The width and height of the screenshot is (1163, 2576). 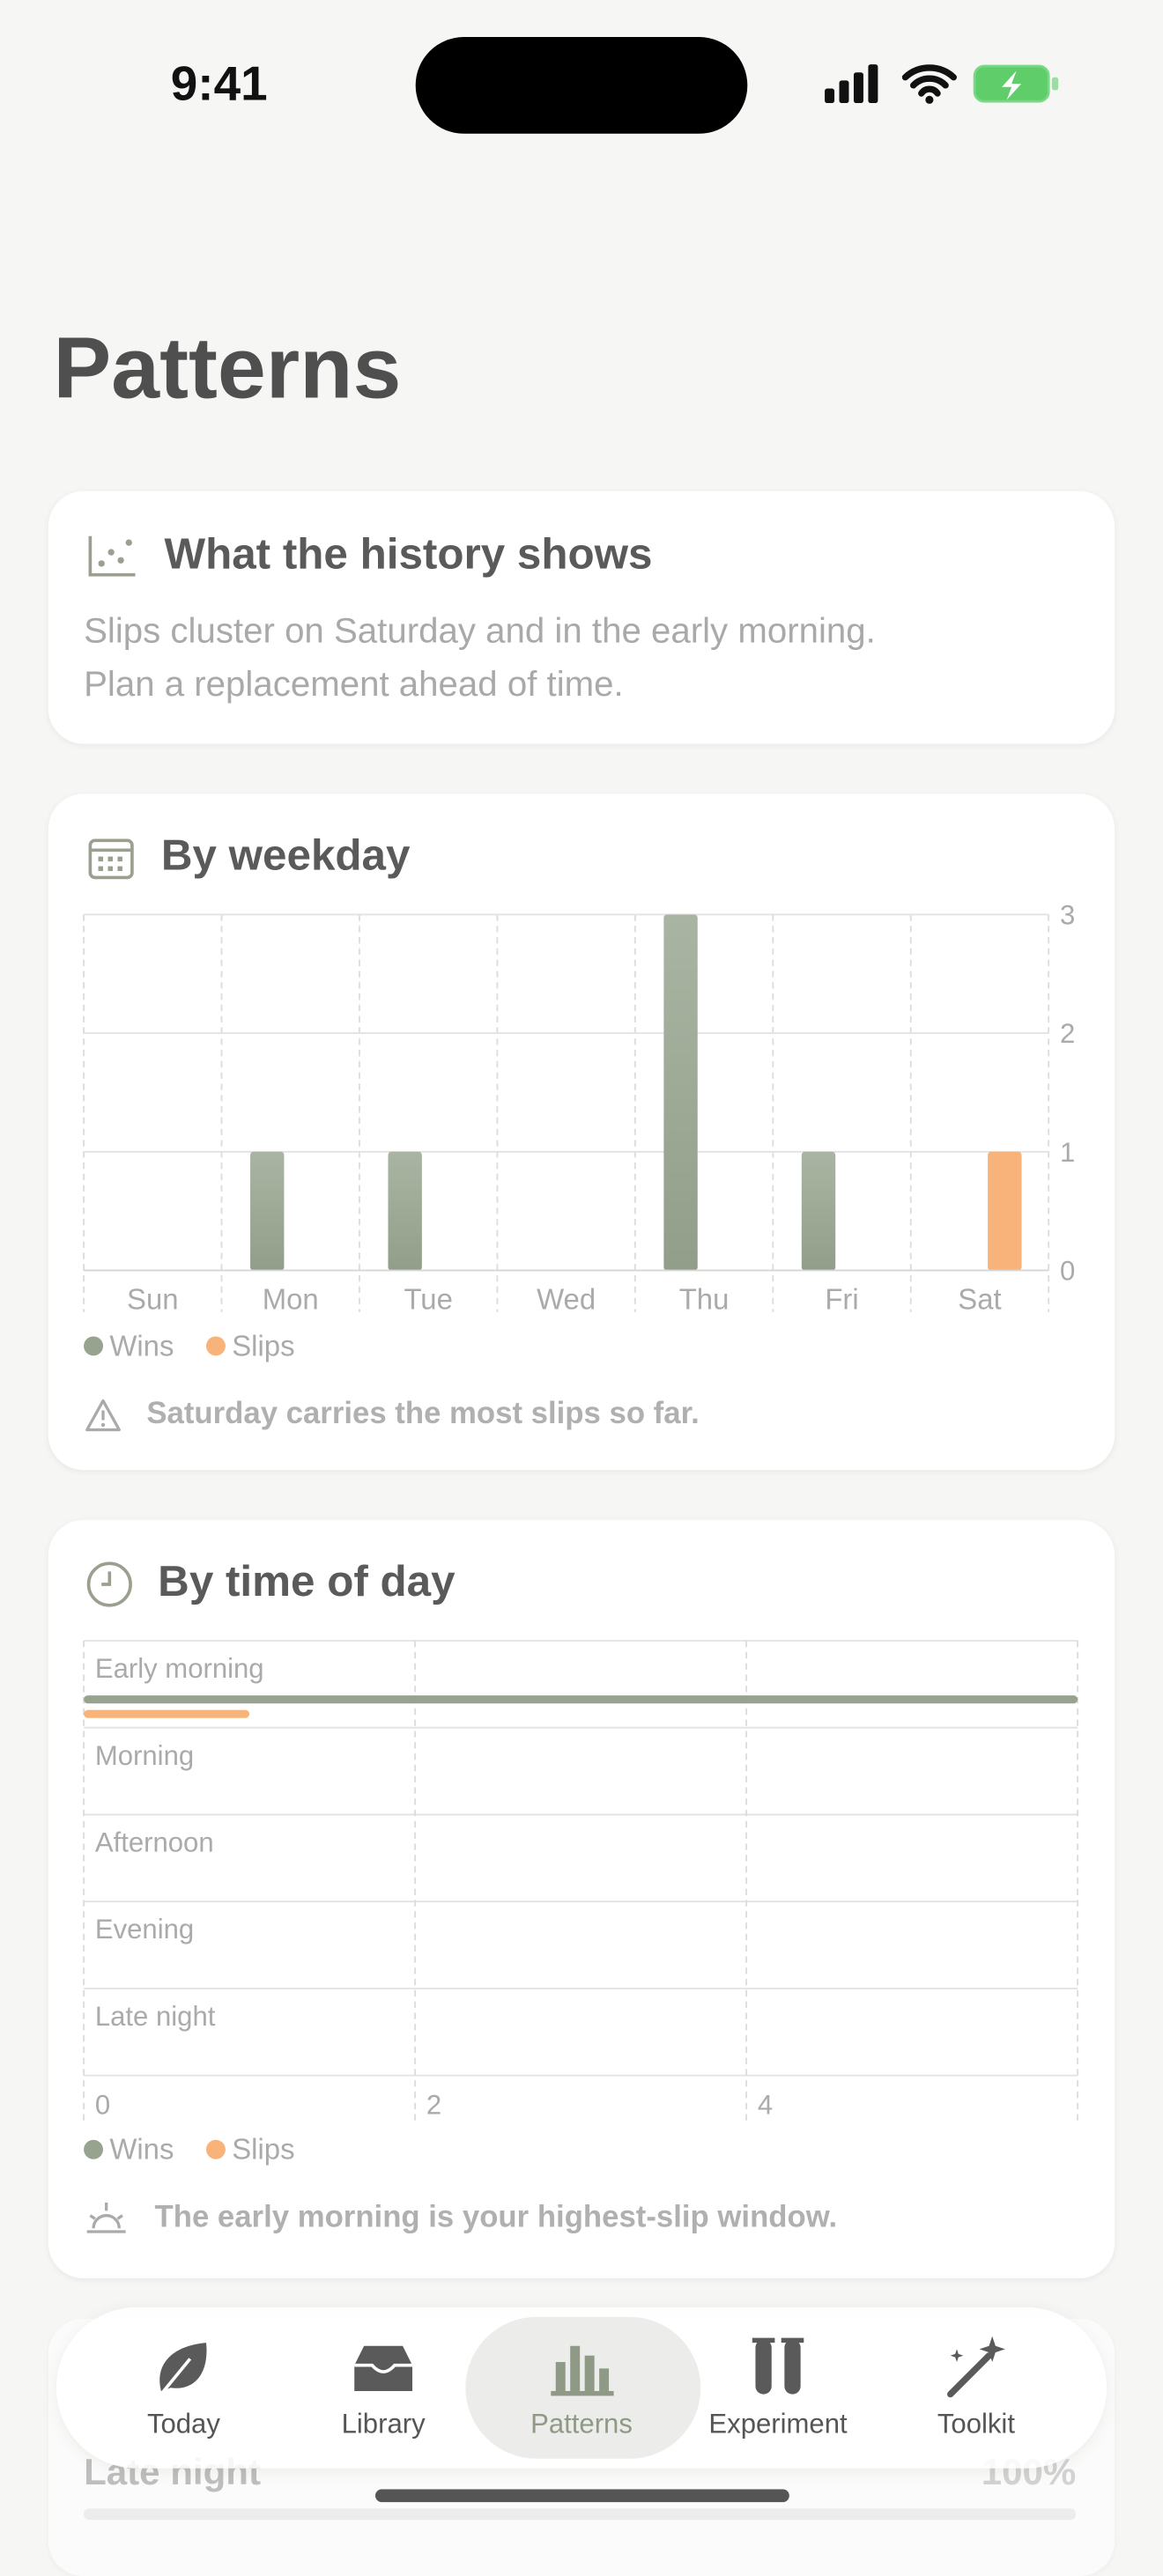 What do you see at coordinates (428, 1298) in the screenshot?
I see `x-tick-label: Tue` at bounding box center [428, 1298].